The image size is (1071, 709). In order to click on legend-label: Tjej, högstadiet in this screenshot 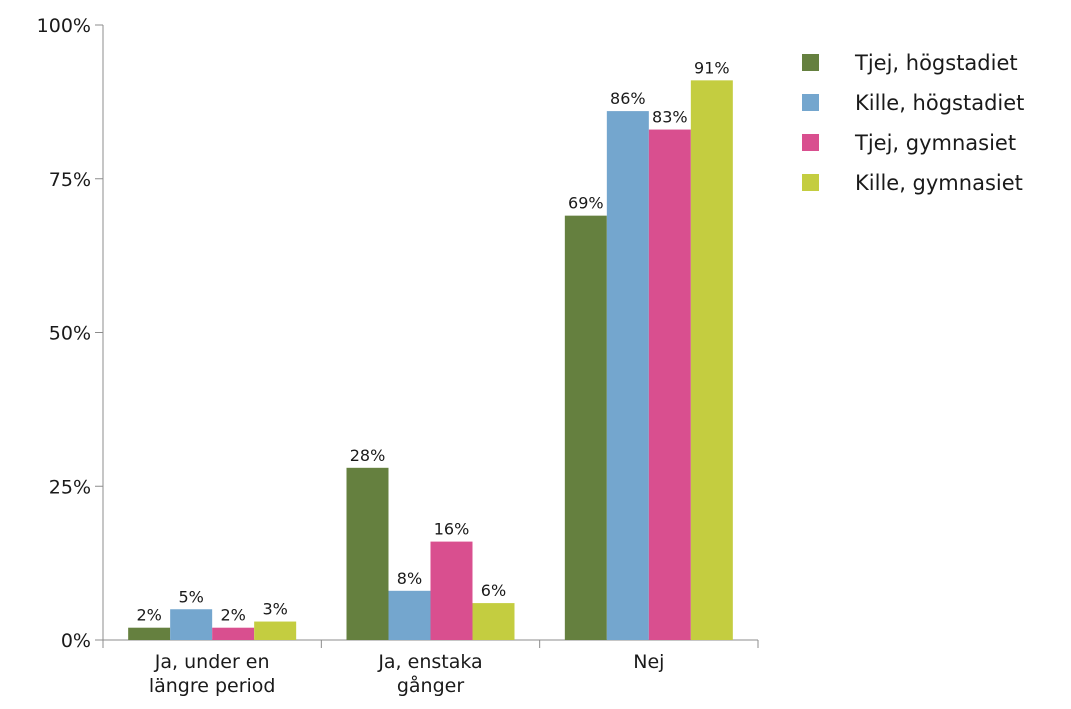, I will do `click(936, 63)`.